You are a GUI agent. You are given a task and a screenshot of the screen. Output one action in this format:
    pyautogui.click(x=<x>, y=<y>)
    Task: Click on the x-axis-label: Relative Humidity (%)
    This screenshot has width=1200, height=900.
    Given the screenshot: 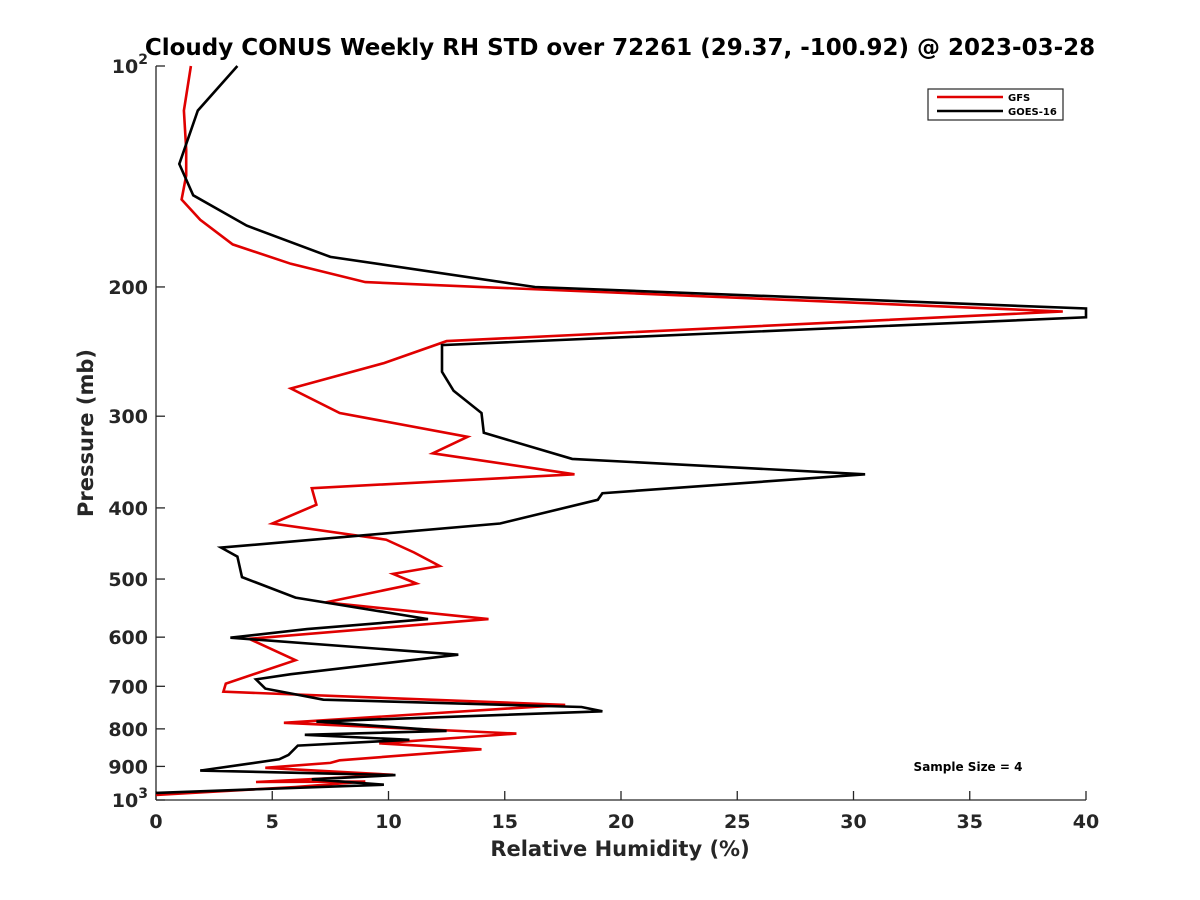 What is the action you would take?
    pyautogui.click(x=619, y=849)
    